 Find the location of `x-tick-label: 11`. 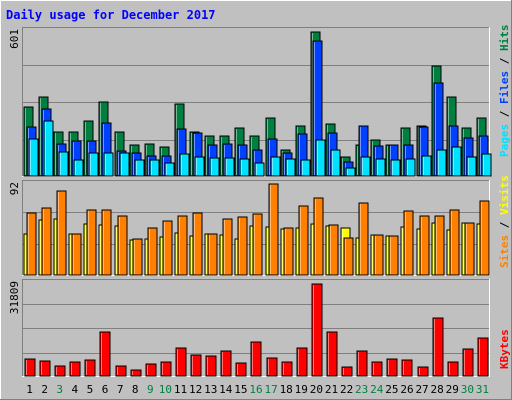

x-tick-label: 11 is located at coordinates (180, 389).